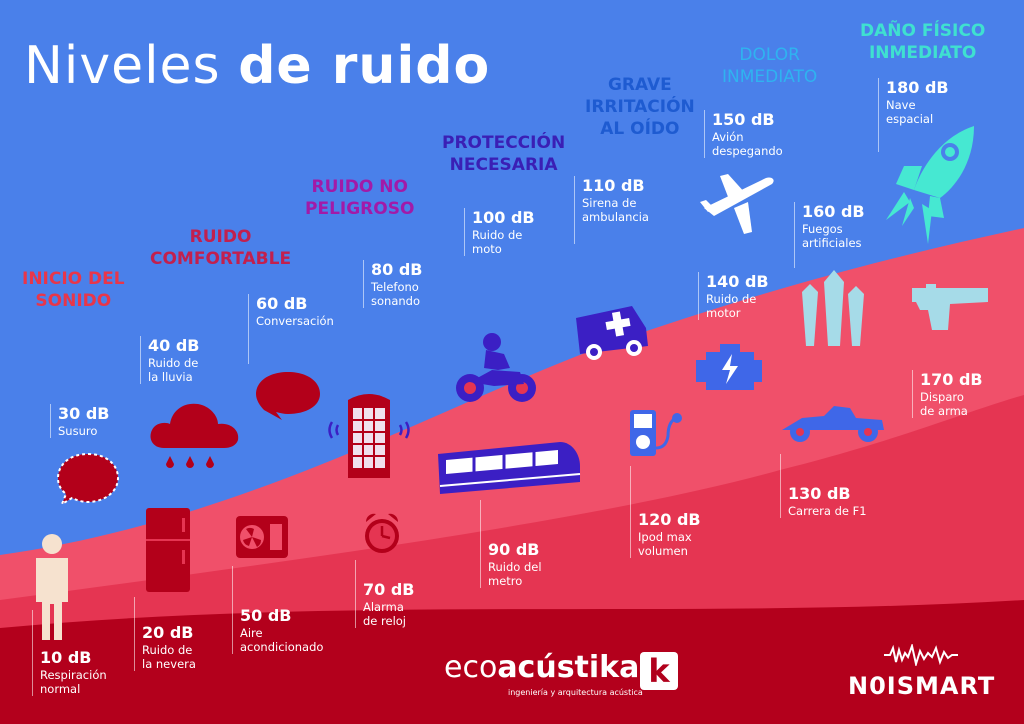  What do you see at coordinates (656, 433) in the screenshot?
I see `ipod-icon` at bounding box center [656, 433].